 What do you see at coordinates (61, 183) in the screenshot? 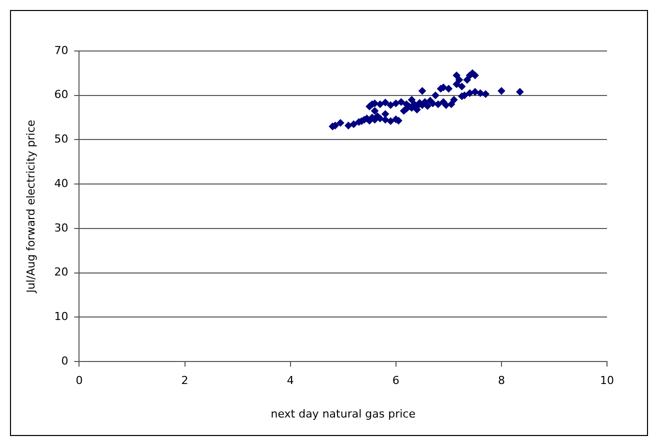
I see `y-tick-label: 40` at bounding box center [61, 183].